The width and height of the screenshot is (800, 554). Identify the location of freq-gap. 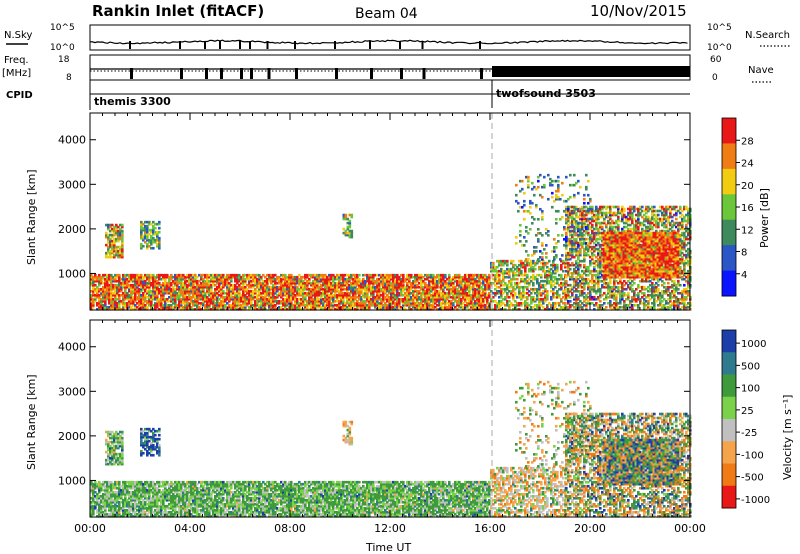
(336, 73).